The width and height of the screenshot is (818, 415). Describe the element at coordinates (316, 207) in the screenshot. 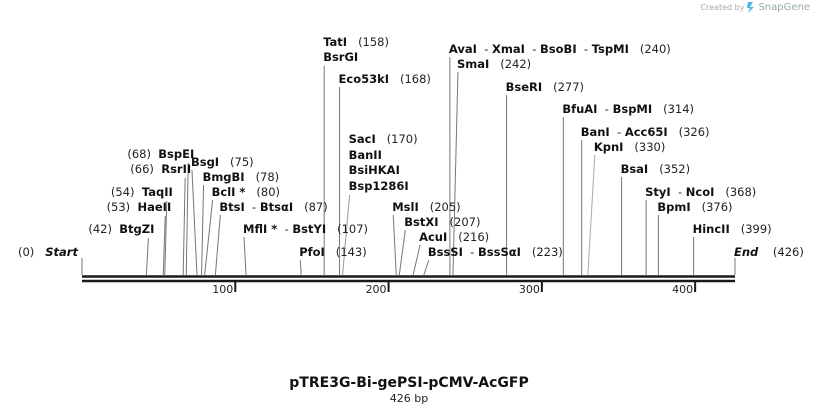

I see `site-position: (87)` at that location.